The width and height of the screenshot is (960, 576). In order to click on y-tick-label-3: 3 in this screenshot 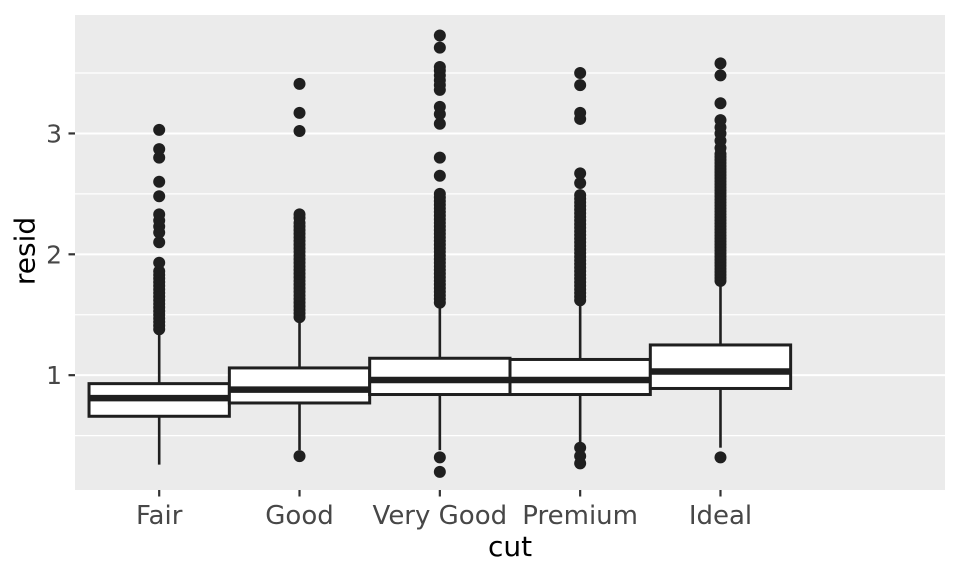, I will do `click(54, 133)`.